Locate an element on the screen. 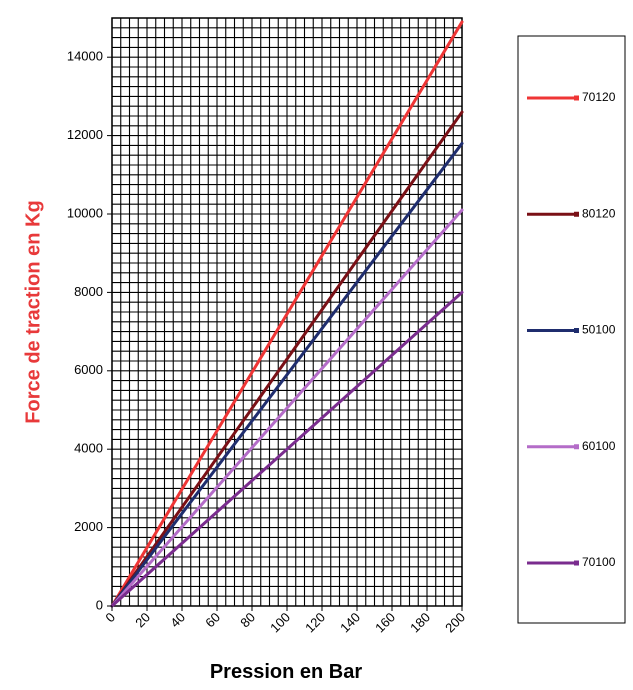  x-tick-label: 60 is located at coordinates (212, 620).